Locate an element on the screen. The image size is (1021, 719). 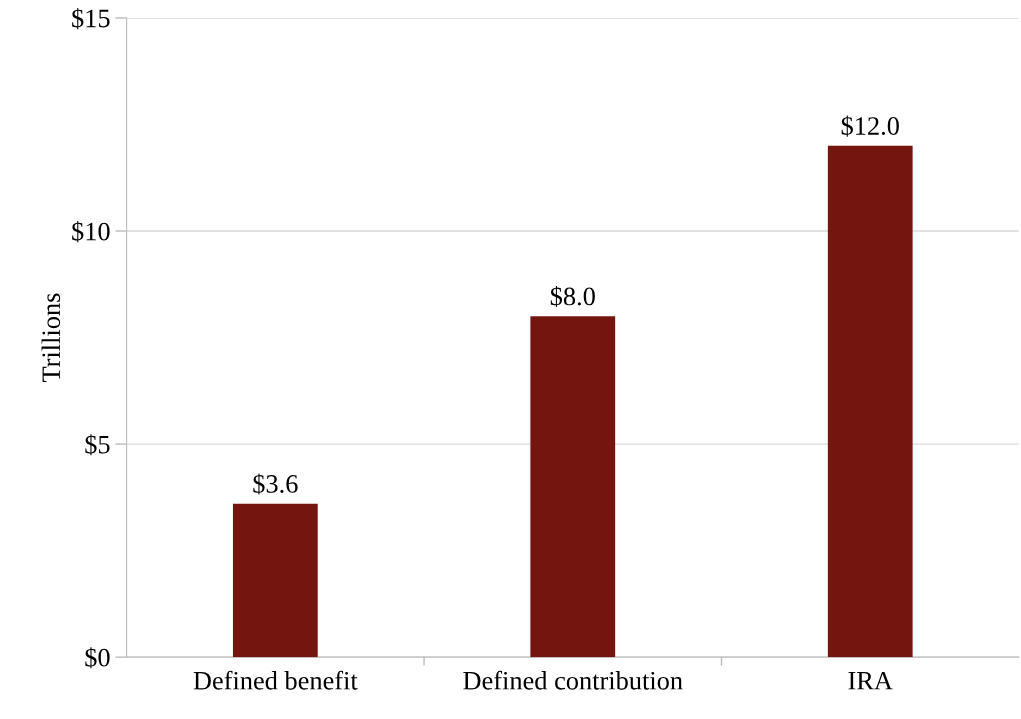
y-tick-label: $10 is located at coordinates (91, 232).